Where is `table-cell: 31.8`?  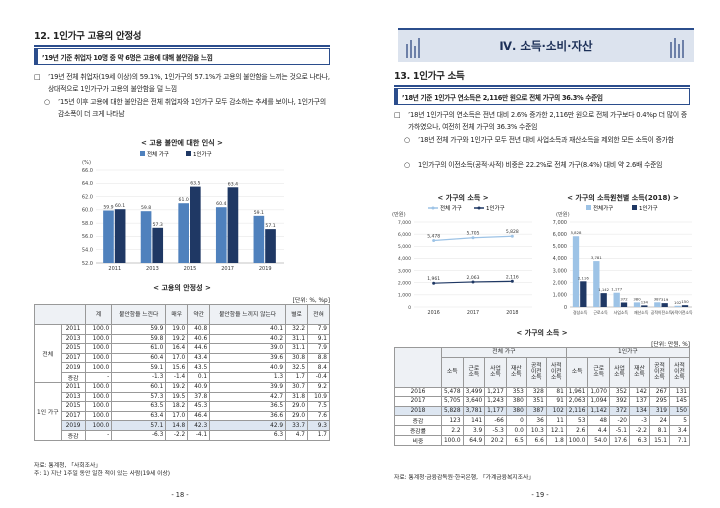 table-cell: 31.8 is located at coordinates (297, 397).